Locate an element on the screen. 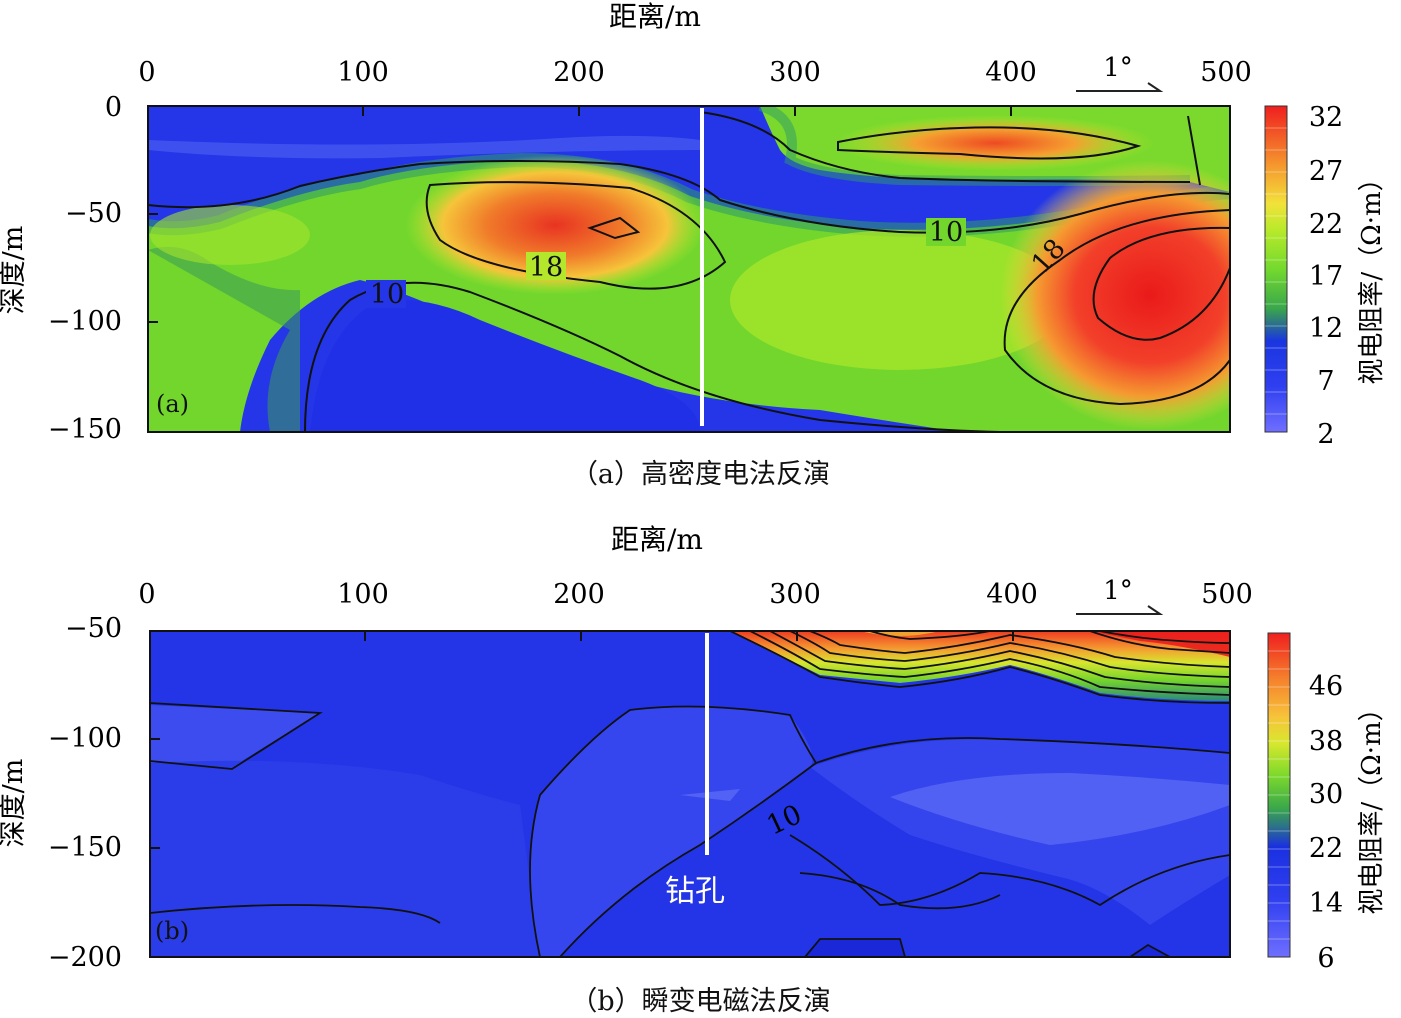 Image resolution: width=1401 pixels, height=1018 pixels. panel-a-colorbar: 32 27 22 17 12 7 2 视电阻率/（Ω·m） is located at coordinates (1325, 276).